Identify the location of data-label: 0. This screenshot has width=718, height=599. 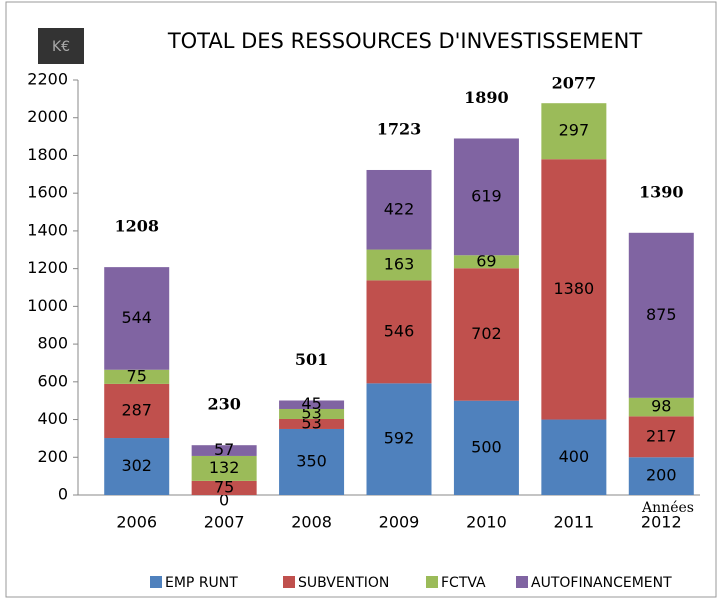
(224, 500).